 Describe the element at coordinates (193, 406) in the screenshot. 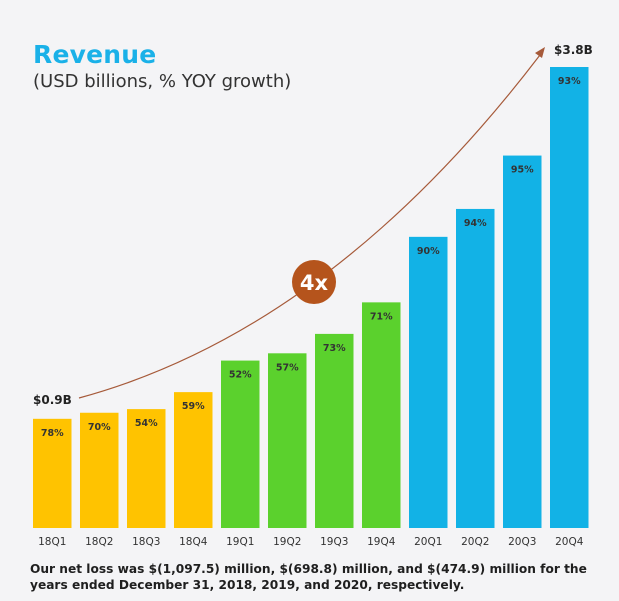

I see `growth-label-18q4: 59%` at that location.